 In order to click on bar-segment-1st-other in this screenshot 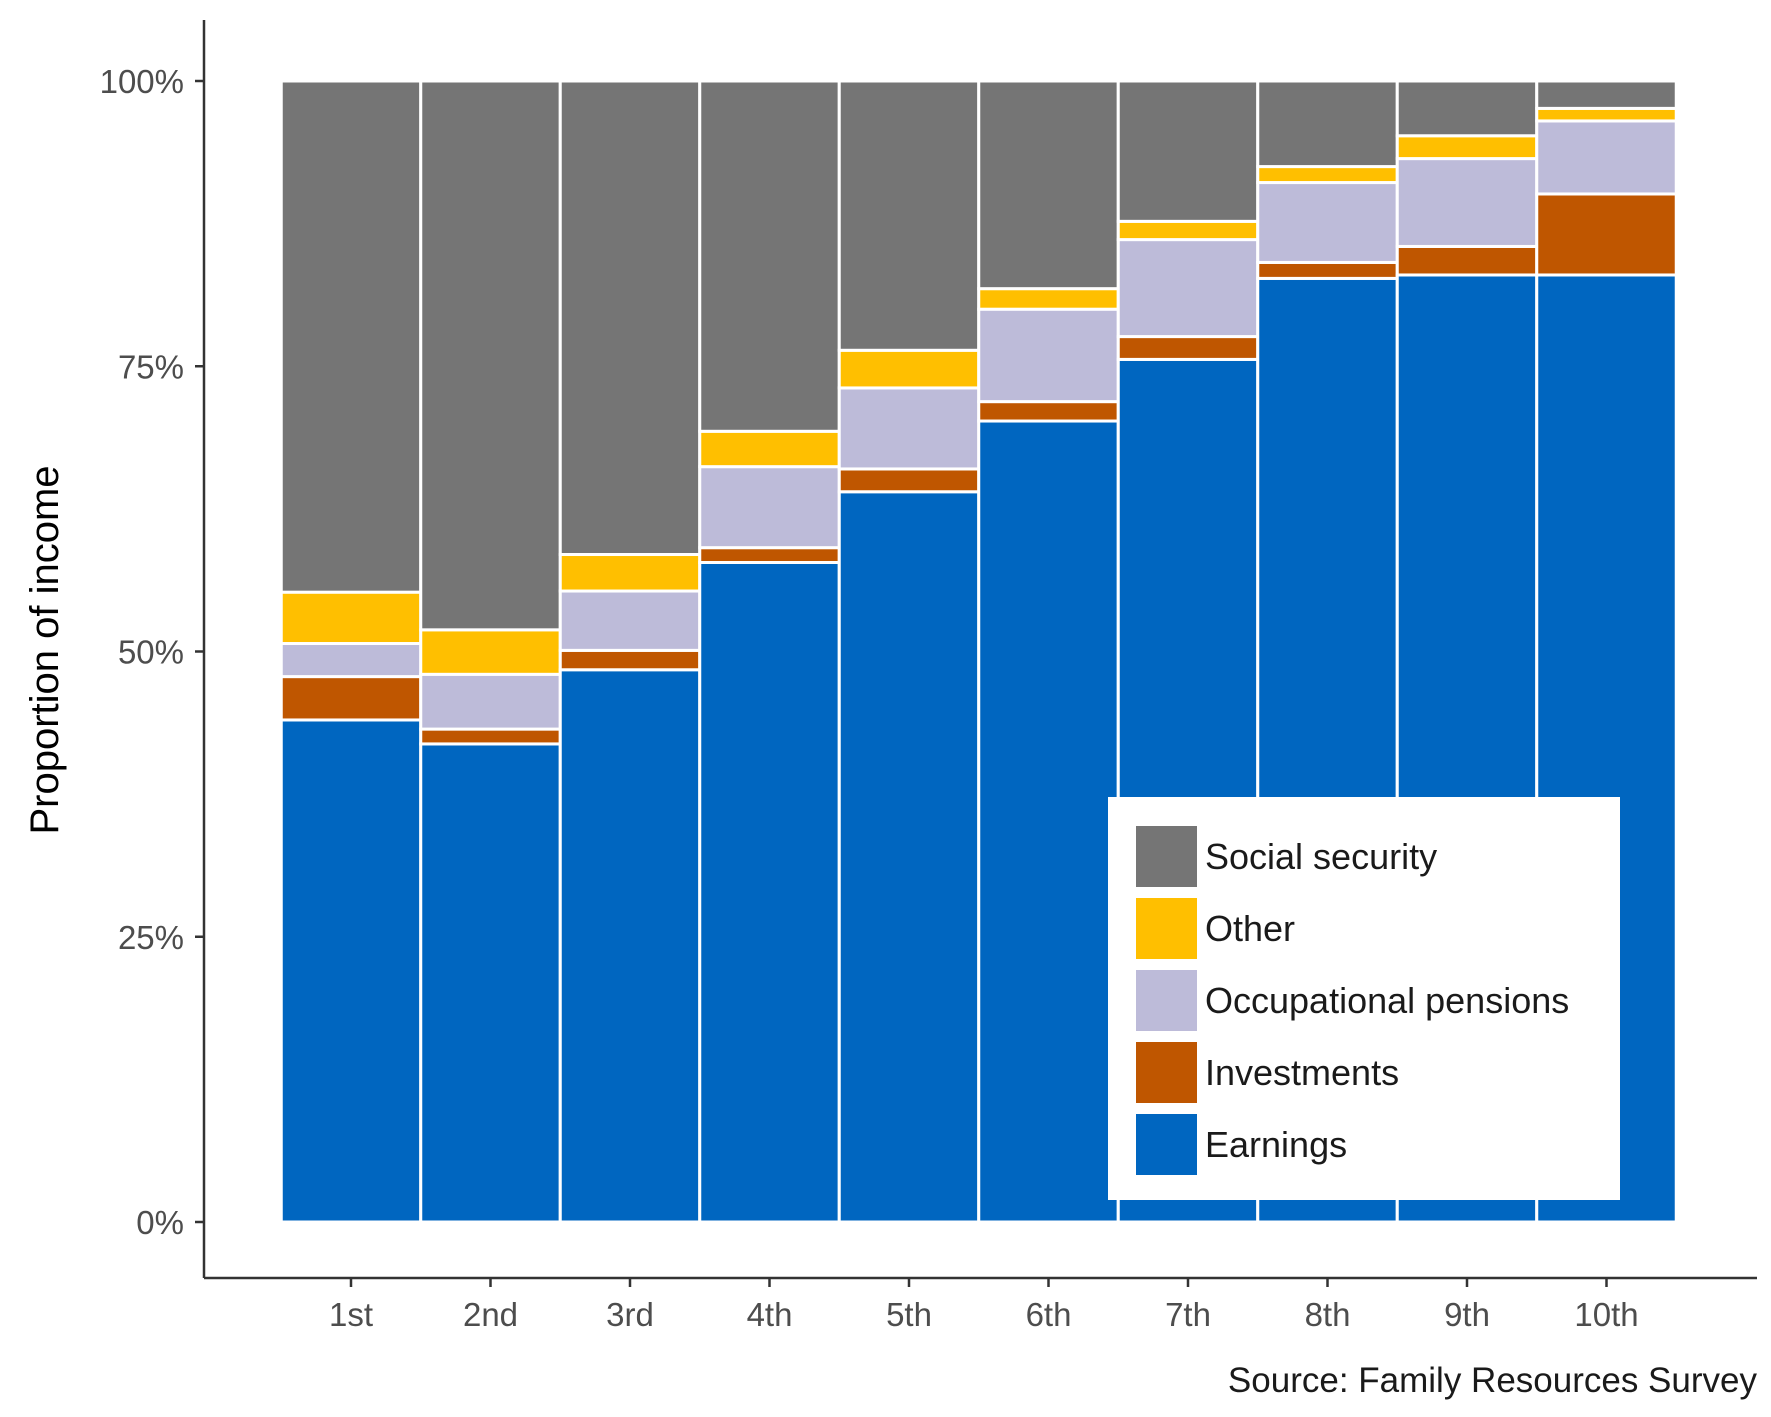, I will do `click(351, 618)`.